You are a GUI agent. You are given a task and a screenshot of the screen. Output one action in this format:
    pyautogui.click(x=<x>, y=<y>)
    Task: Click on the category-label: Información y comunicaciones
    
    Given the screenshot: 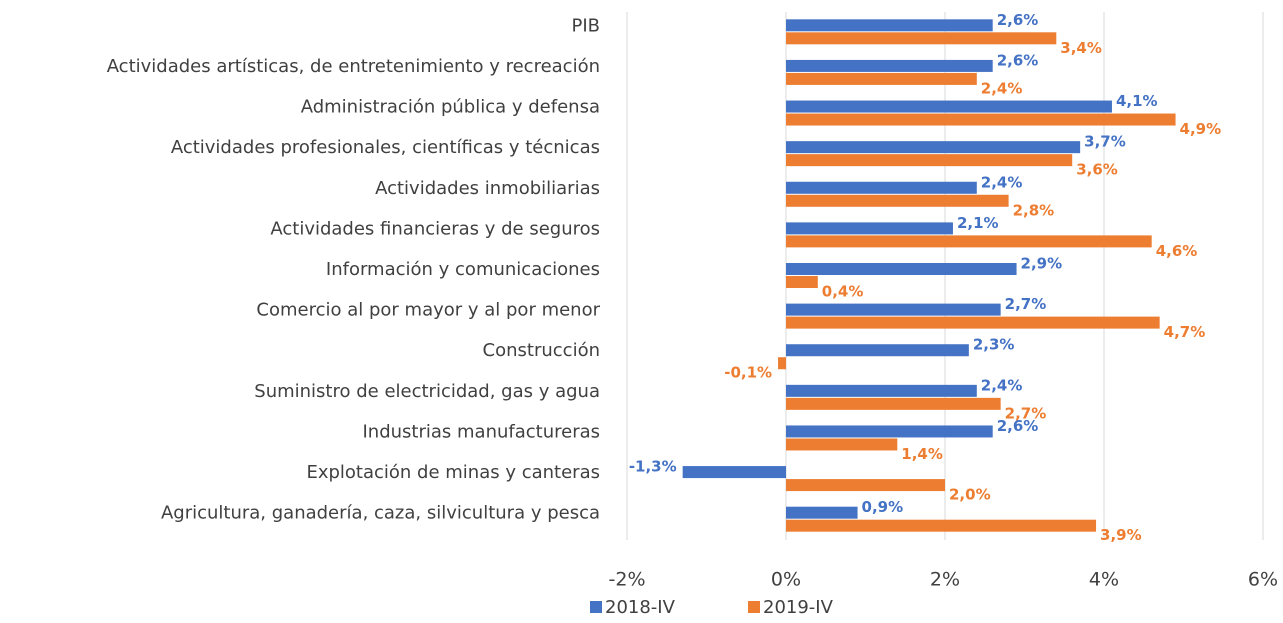 What is the action you would take?
    pyautogui.click(x=463, y=269)
    